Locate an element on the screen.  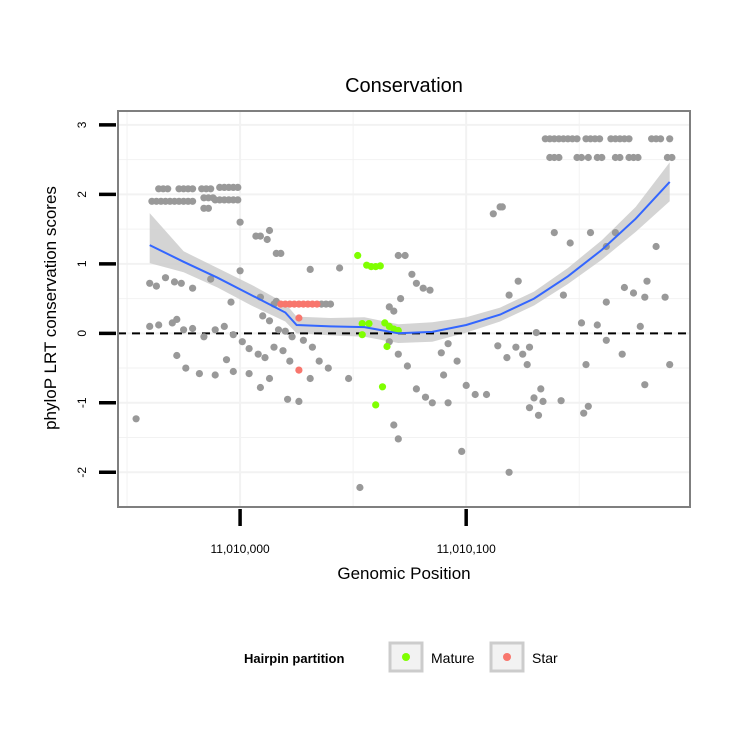
y-tick-label: 3 is located at coordinates (82, 124).